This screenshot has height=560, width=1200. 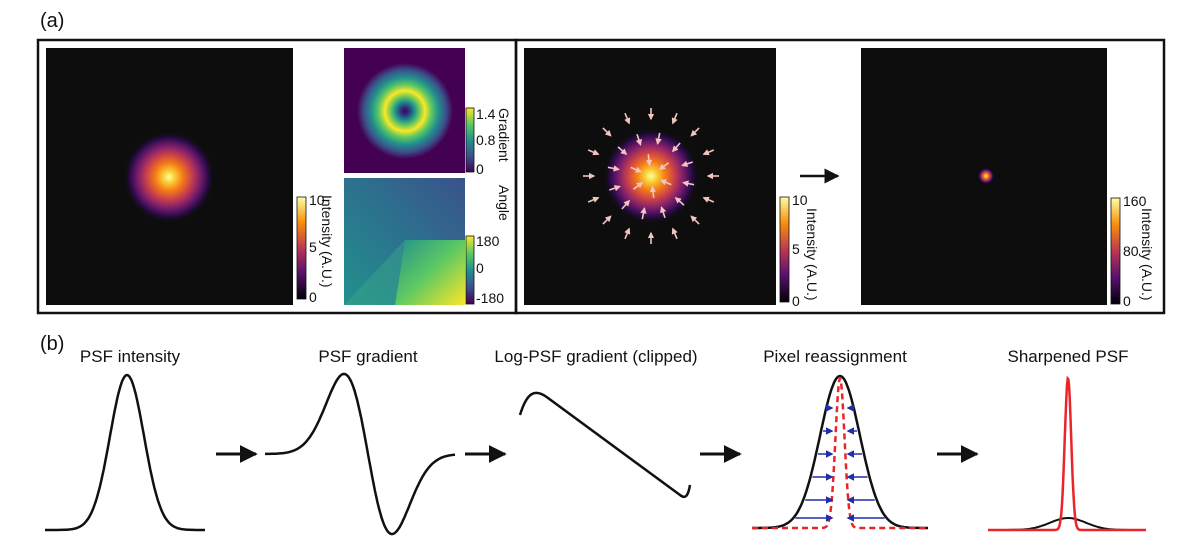 What do you see at coordinates (812, 254) in the screenshot?
I see `arrows-colorbar-title: Intensity (A.U.)` at bounding box center [812, 254].